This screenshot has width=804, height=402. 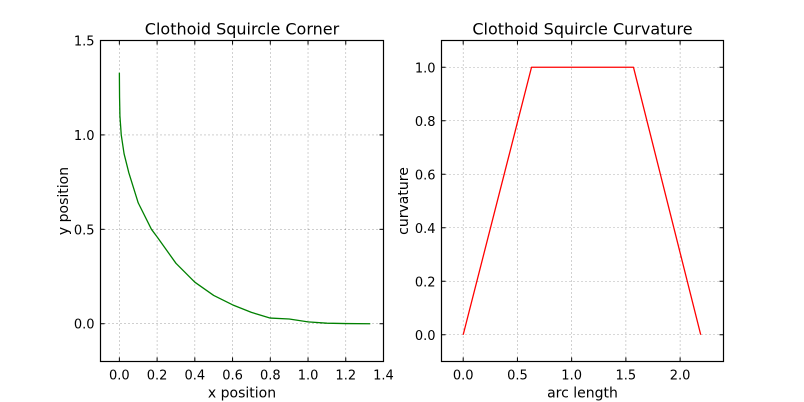 I want to click on x-tick-label: 2.0, so click(x=680, y=376).